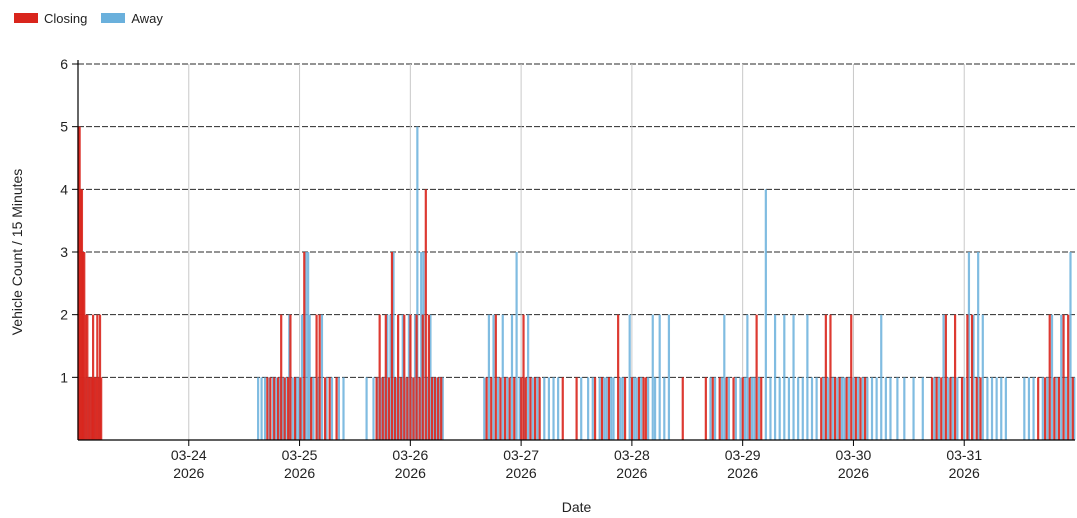 The image size is (1077, 518). I want to click on legend-label-away: Away, so click(147, 18).